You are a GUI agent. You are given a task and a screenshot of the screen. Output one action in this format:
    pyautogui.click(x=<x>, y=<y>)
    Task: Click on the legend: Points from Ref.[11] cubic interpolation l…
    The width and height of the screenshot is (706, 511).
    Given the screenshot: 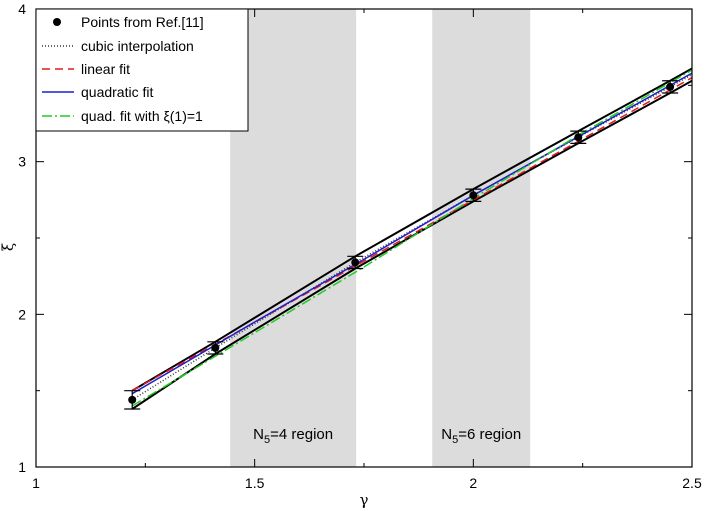 What is the action you would take?
    pyautogui.click(x=142, y=70)
    